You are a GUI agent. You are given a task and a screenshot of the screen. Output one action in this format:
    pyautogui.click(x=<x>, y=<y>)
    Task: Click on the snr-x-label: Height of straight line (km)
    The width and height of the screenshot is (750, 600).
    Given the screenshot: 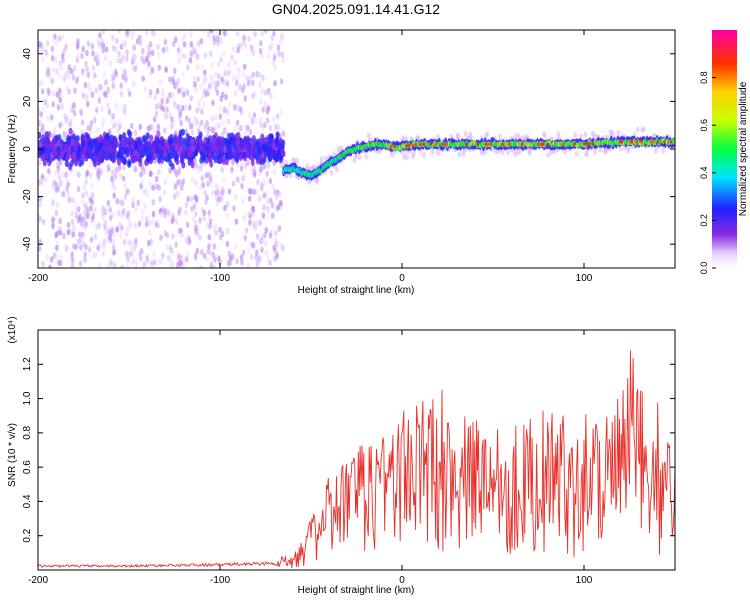 What is the action you would take?
    pyautogui.click(x=356, y=590)
    